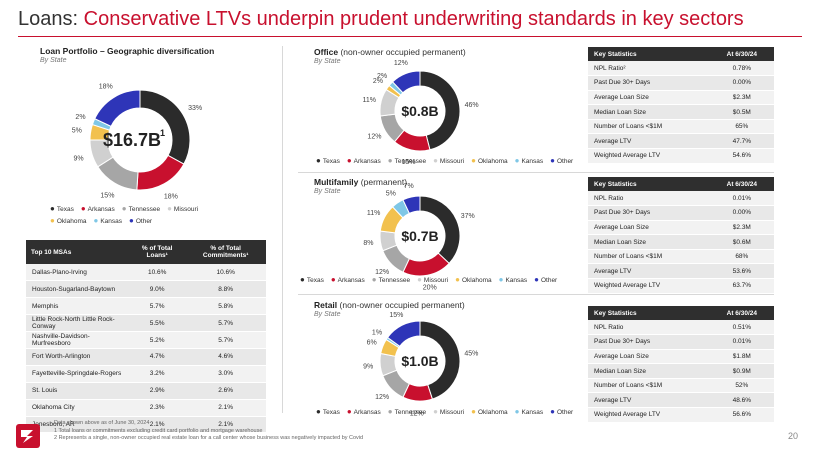 The height and width of the screenshot is (461, 820). I want to click on company-logo, so click(28, 436).